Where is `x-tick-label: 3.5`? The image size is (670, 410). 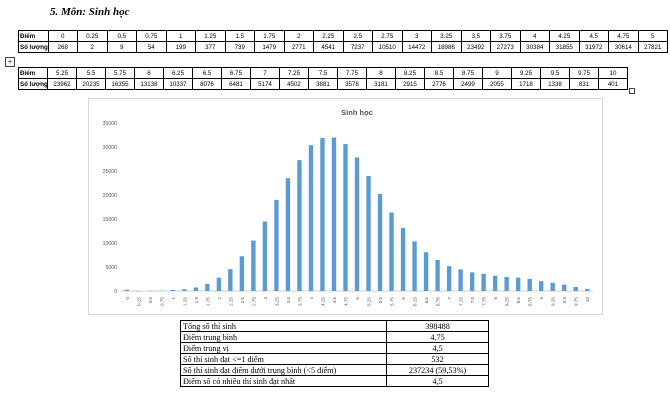
x-tick-label: 3.5 is located at coordinates (288, 300).